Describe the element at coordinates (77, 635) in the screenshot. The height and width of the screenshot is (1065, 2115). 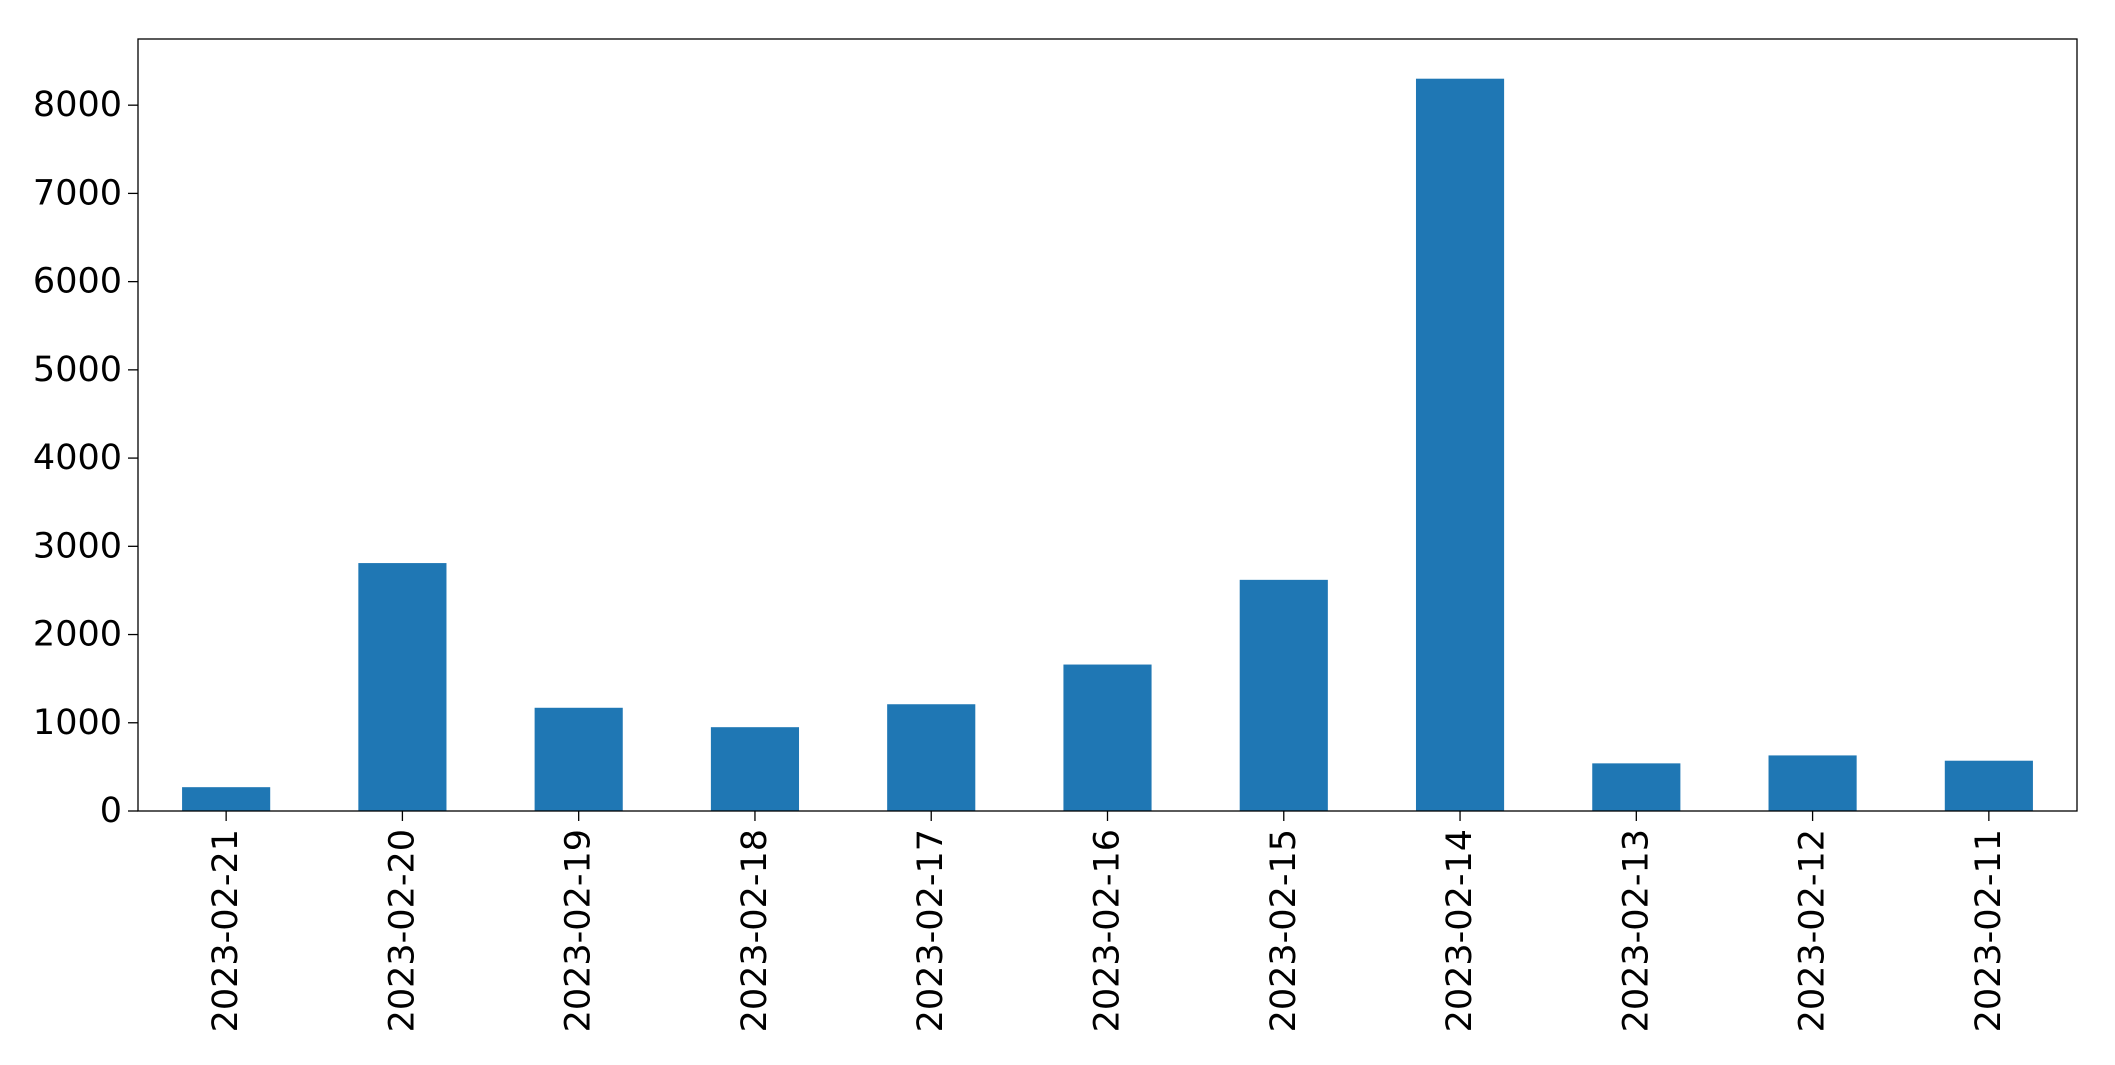
I see `y-tick-label: 2000` at that location.